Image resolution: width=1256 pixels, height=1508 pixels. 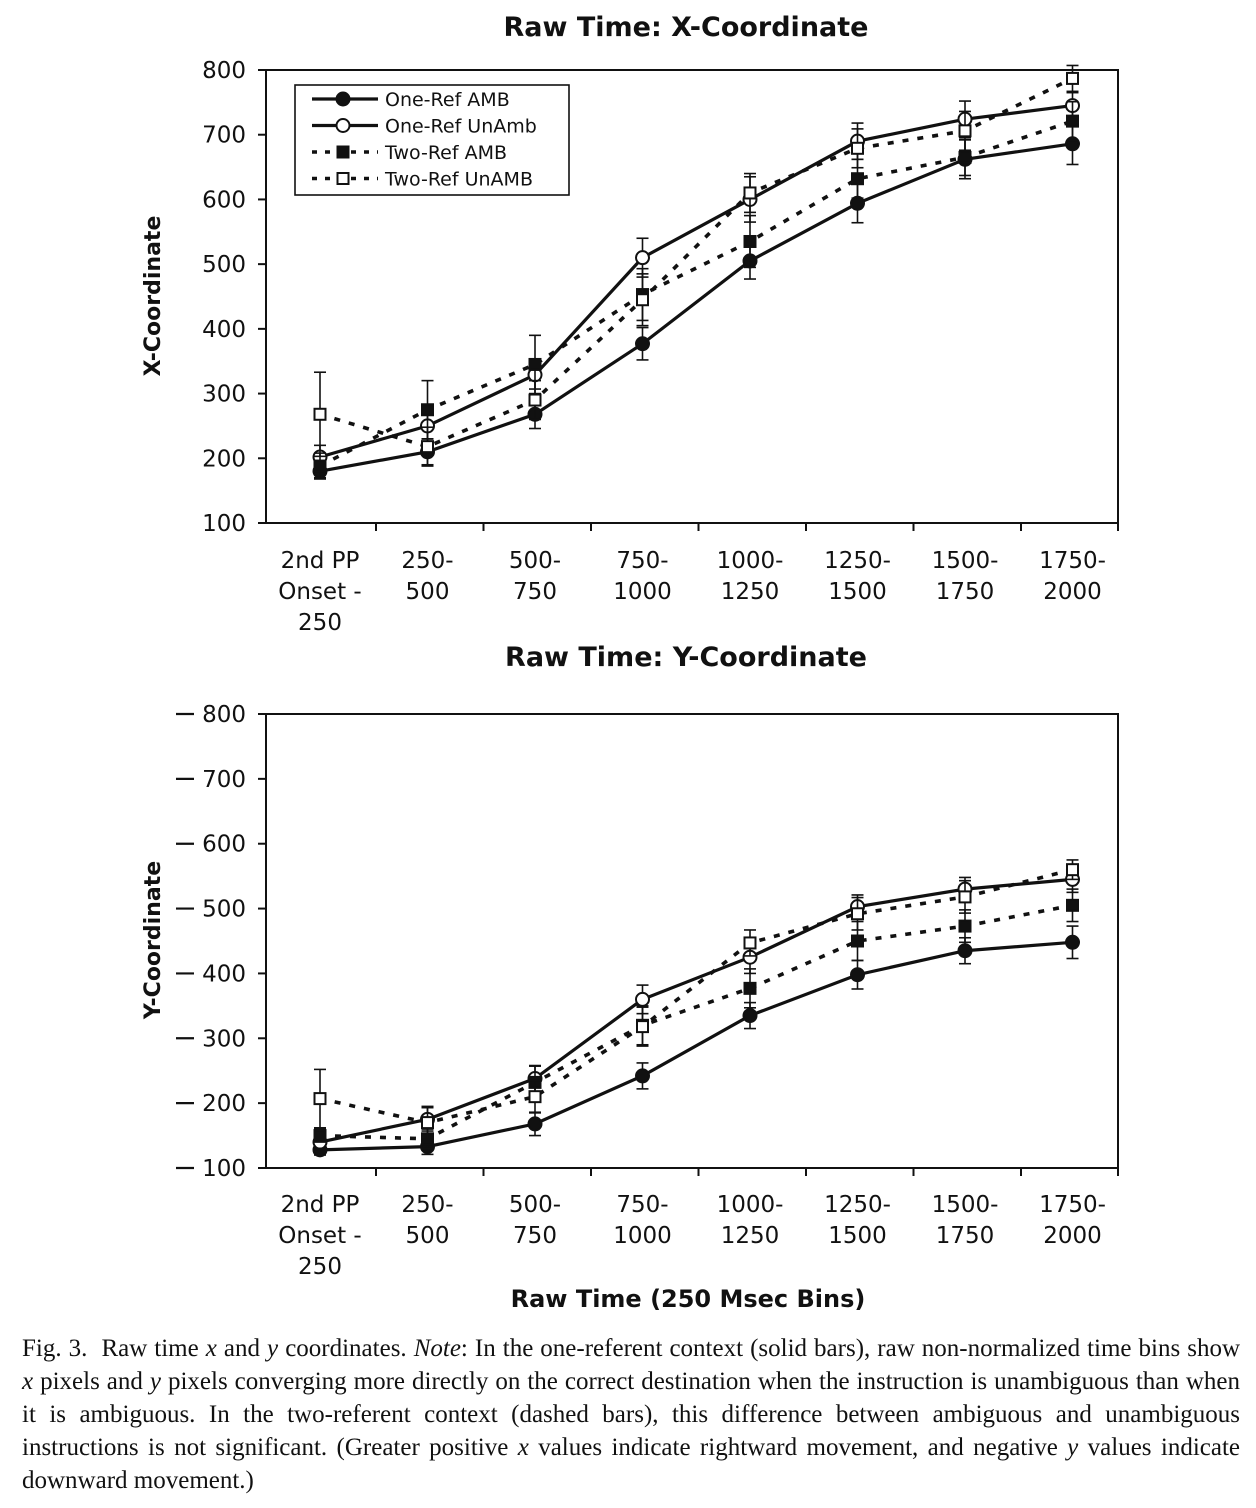 I want to click on caption-text: and, so click(x=242, y=1348).